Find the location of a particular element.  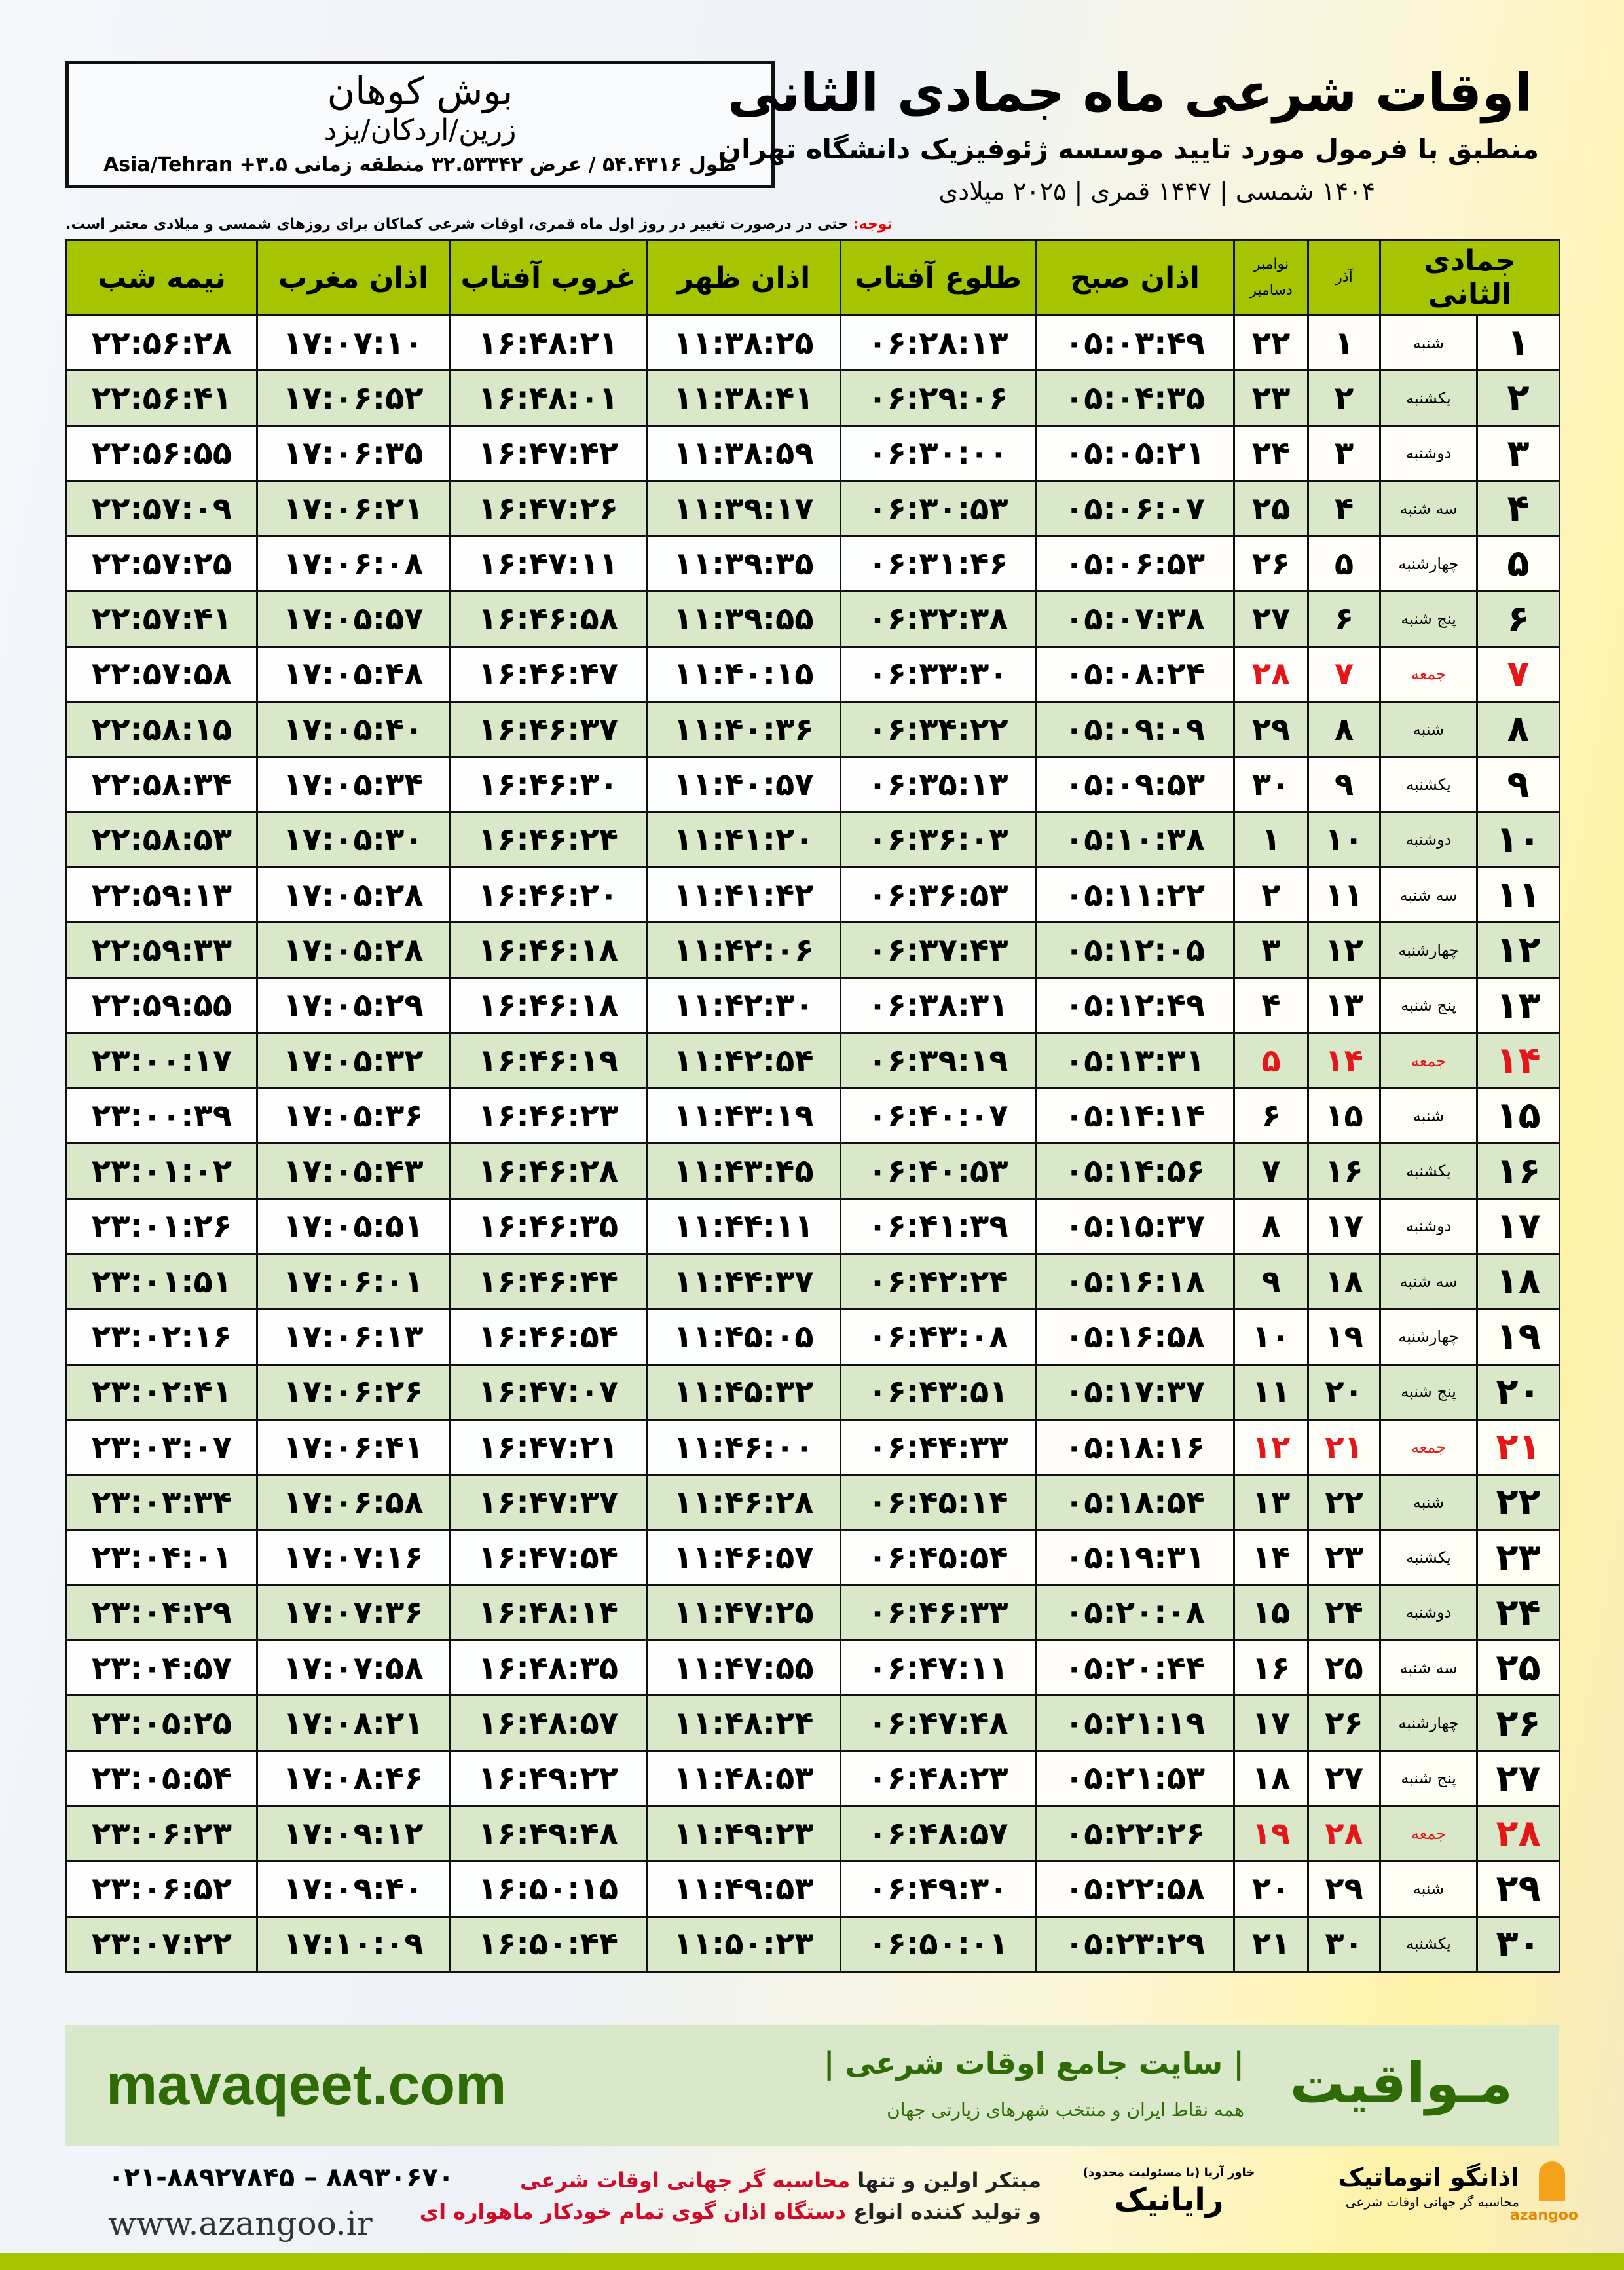

cell-n: ۹ is located at coordinates (1518, 784).